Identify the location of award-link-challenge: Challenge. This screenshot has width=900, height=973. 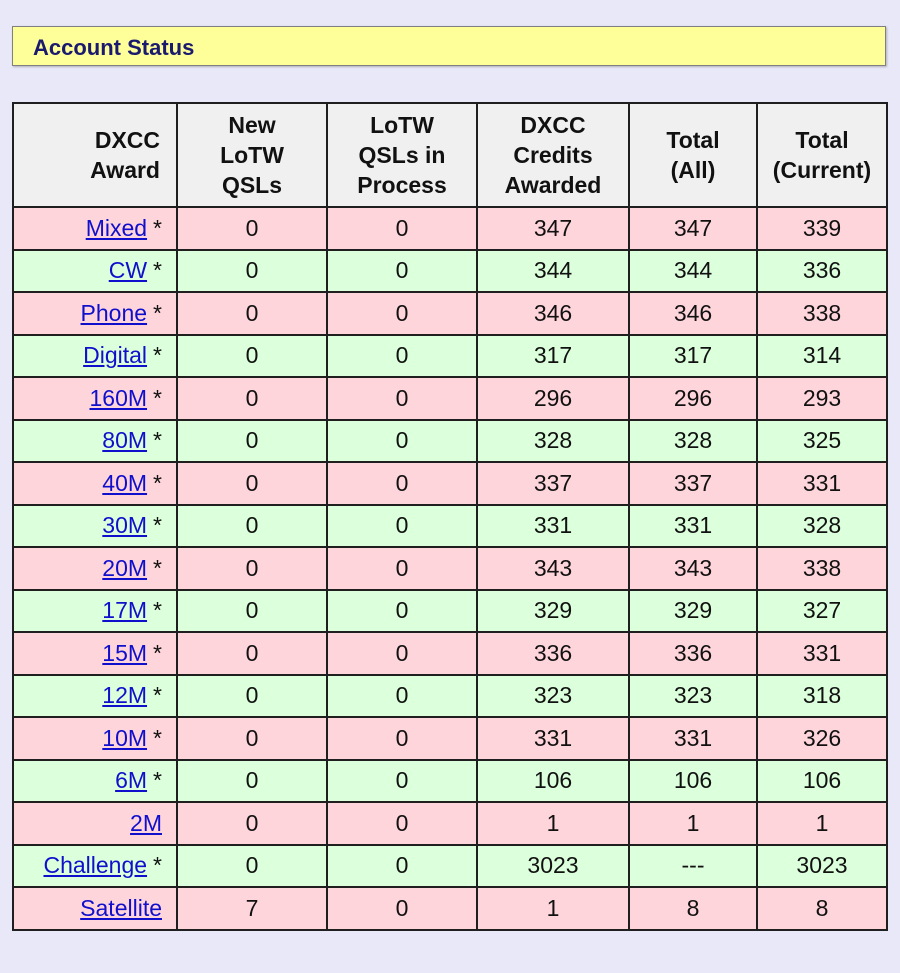
(95, 865).